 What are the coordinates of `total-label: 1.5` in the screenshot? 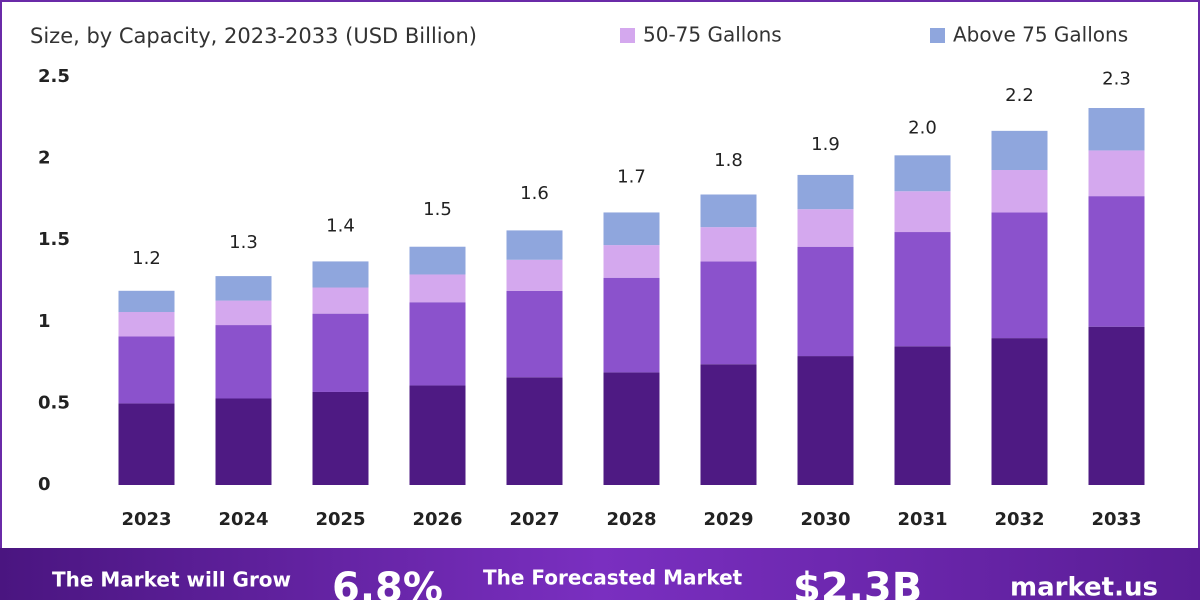 It's located at (437, 209).